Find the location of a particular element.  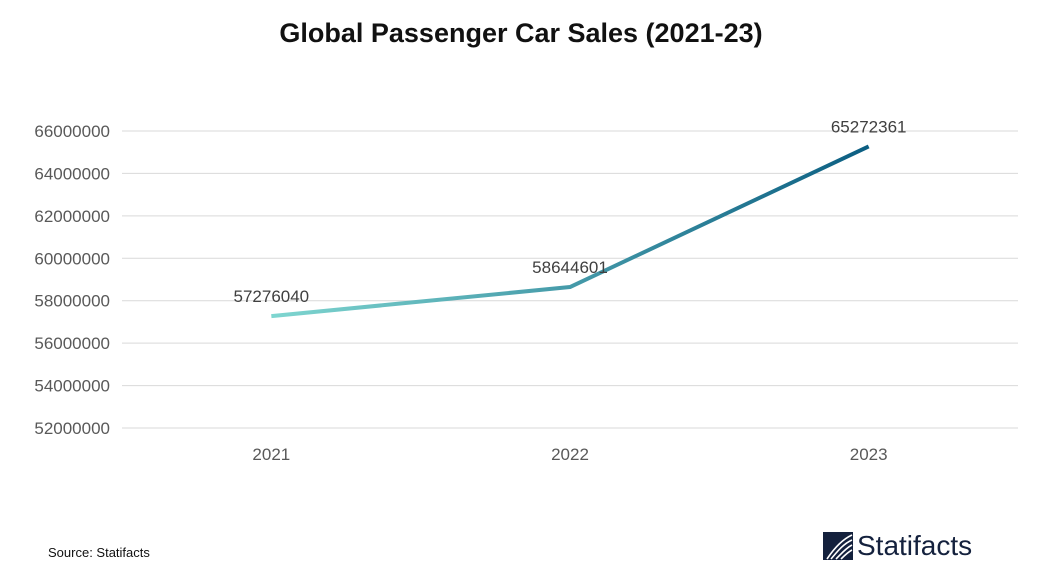

y-tick-label: 56000000 is located at coordinates (72, 343).